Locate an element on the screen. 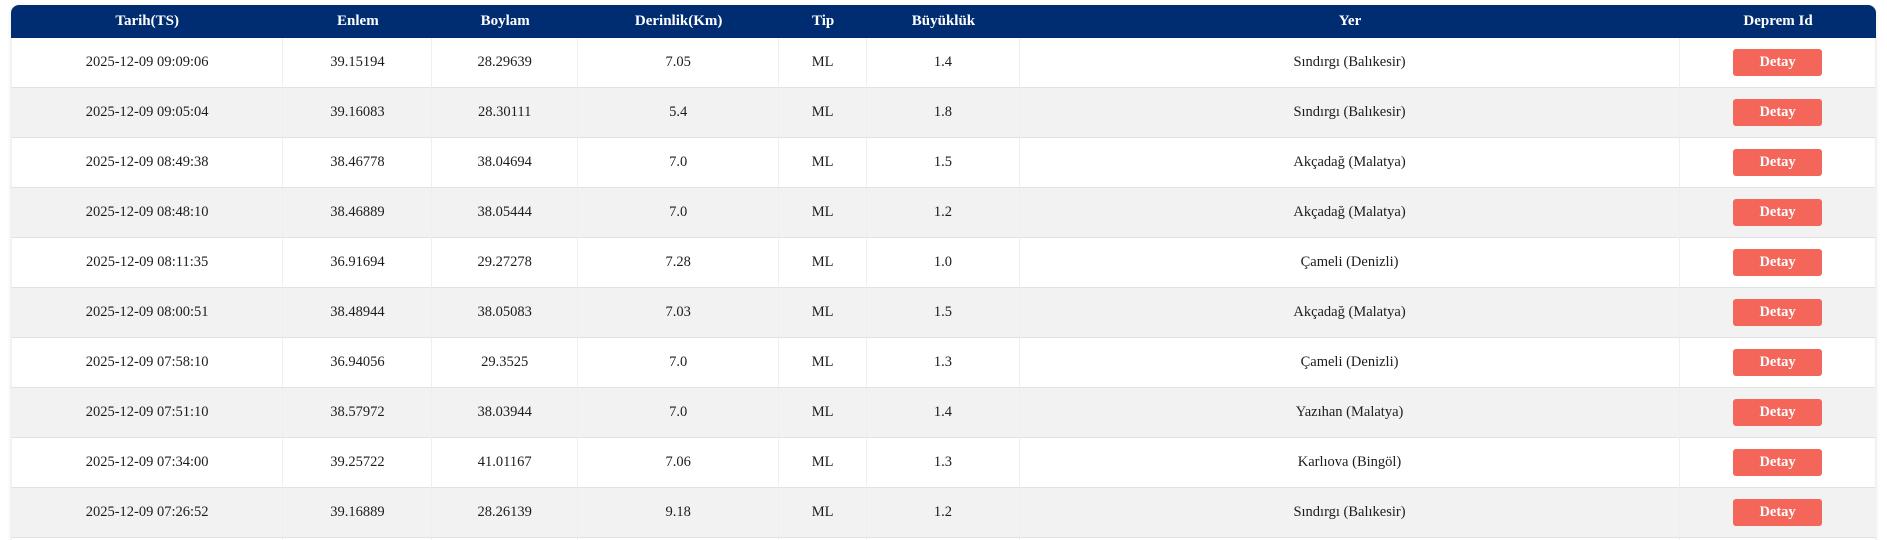 This screenshot has height=540, width=1887. cell-derinlik: 7.28 is located at coordinates (678, 263).